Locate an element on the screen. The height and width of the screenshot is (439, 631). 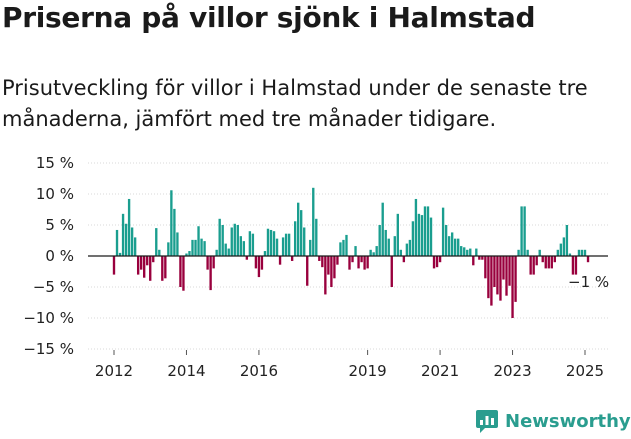
x-tick-label: 2021 is located at coordinates (440, 371).